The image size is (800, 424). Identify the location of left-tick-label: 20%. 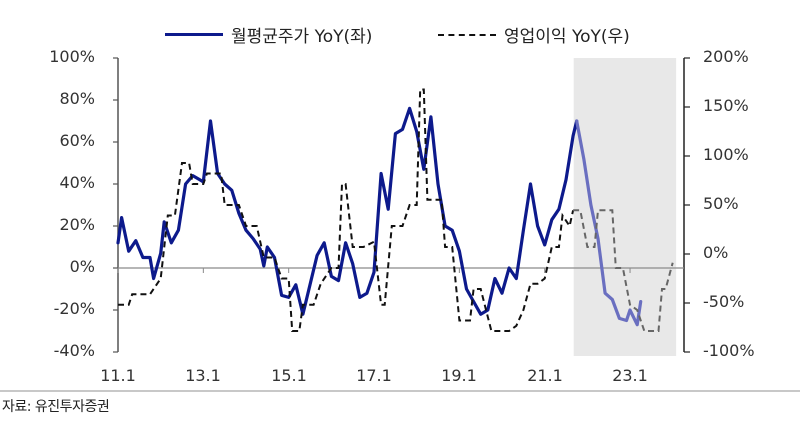
(77, 224).